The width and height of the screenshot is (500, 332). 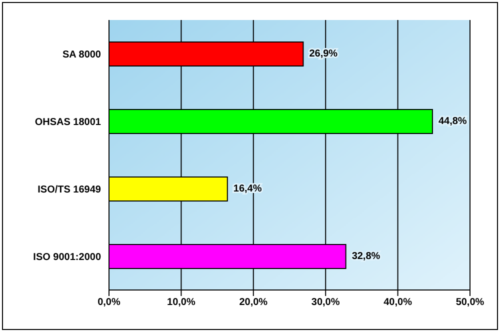 I want to click on x-tick-label: 0,0%, so click(x=109, y=302).